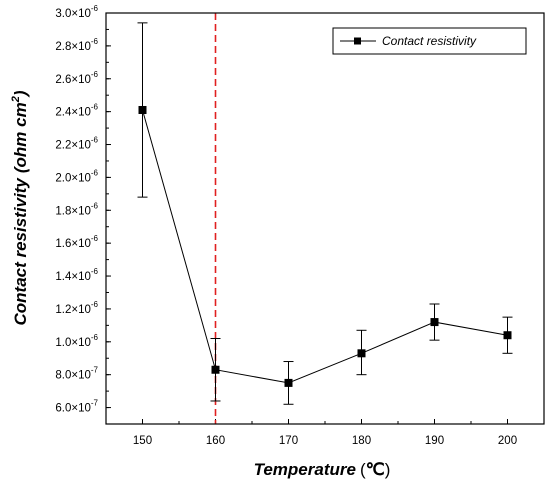  What do you see at coordinates (142, 441) in the screenshot?
I see `x-tick-label-0: 150` at bounding box center [142, 441].